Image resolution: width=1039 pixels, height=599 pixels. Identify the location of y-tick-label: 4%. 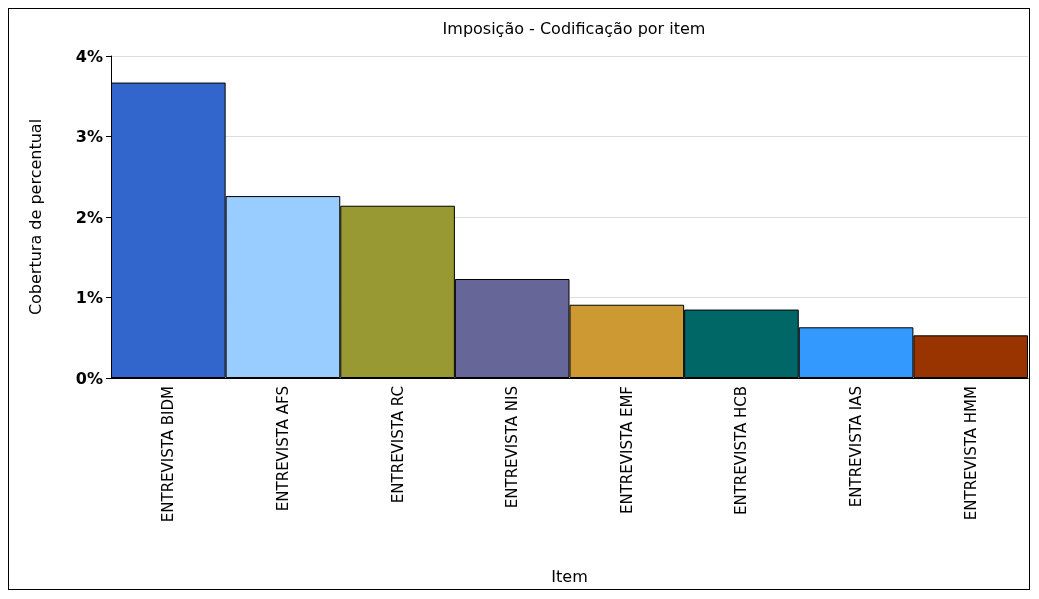
(89, 56).